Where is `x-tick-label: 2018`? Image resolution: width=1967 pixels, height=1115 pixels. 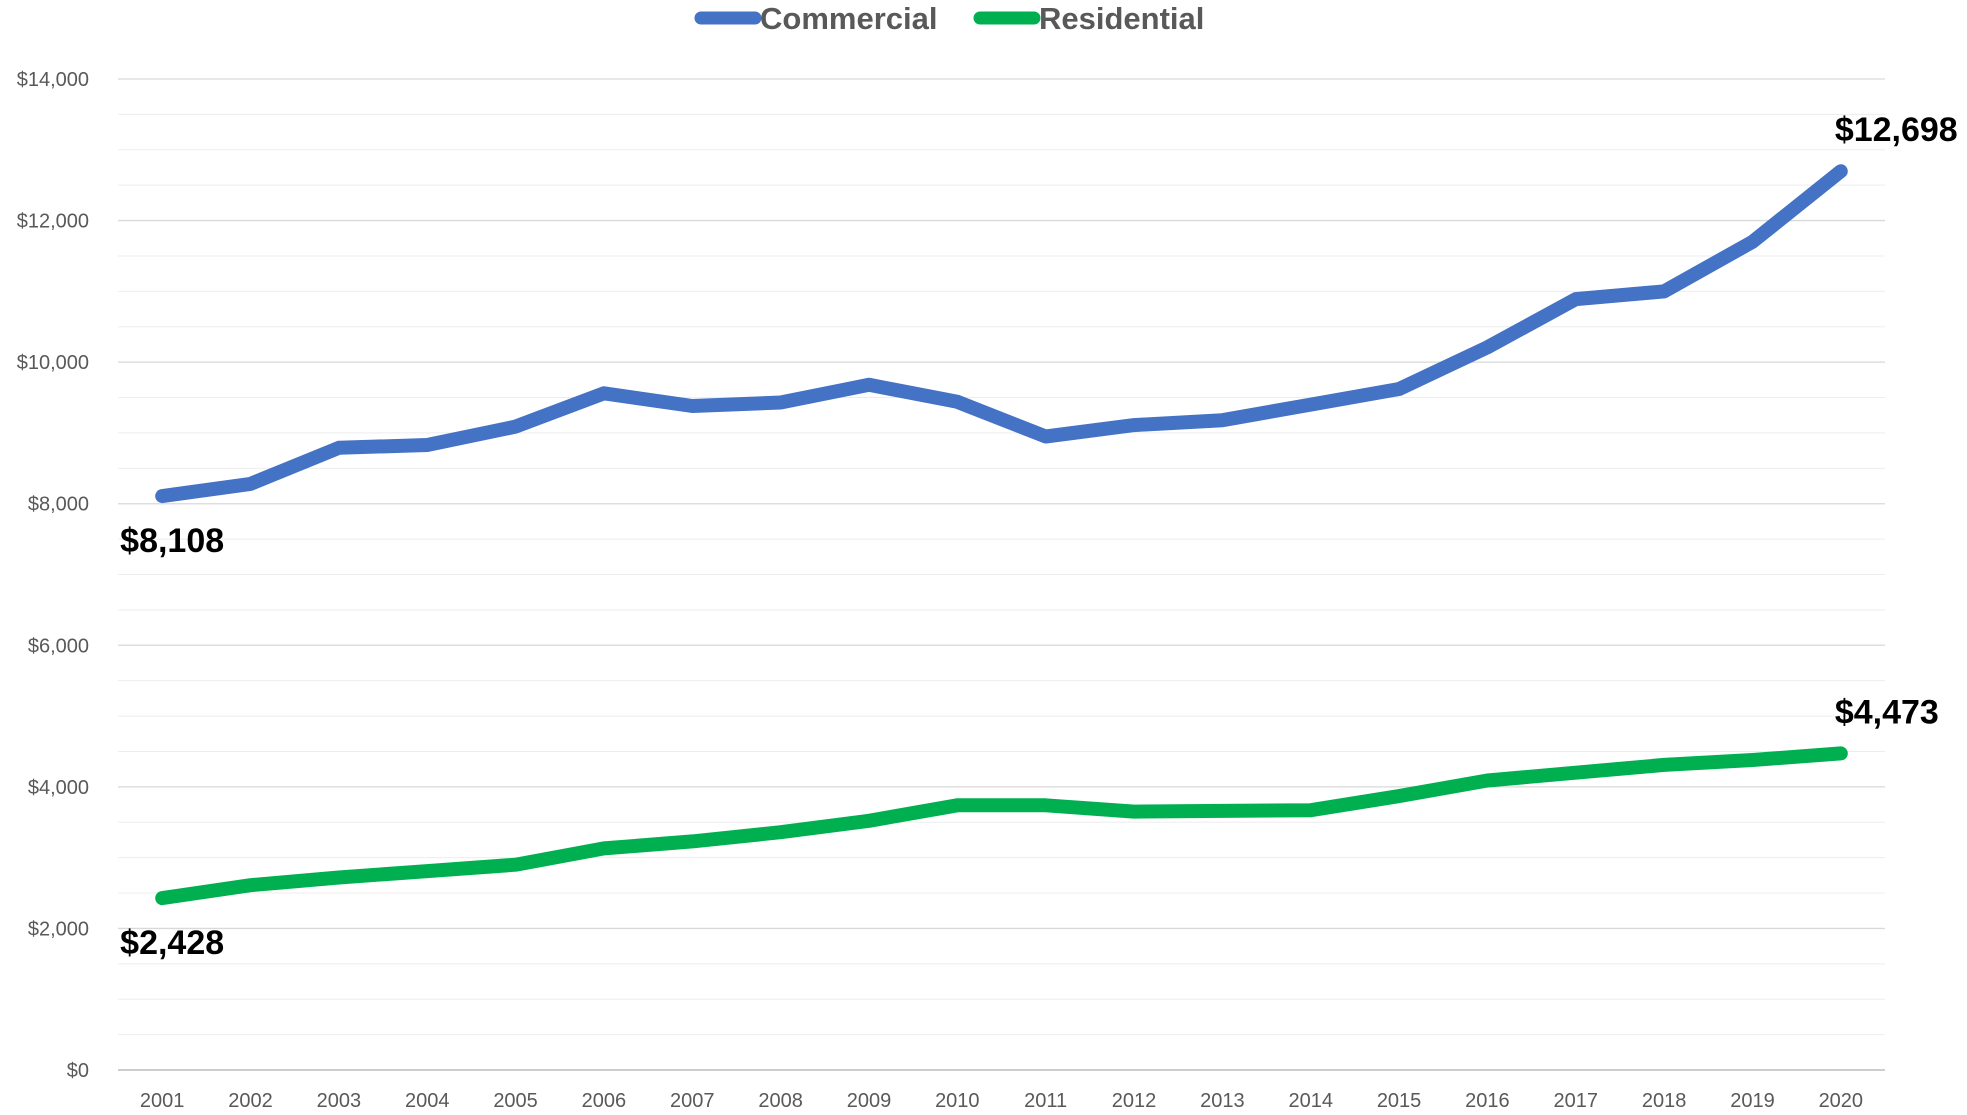 x-tick-label: 2018 is located at coordinates (1664, 1101).